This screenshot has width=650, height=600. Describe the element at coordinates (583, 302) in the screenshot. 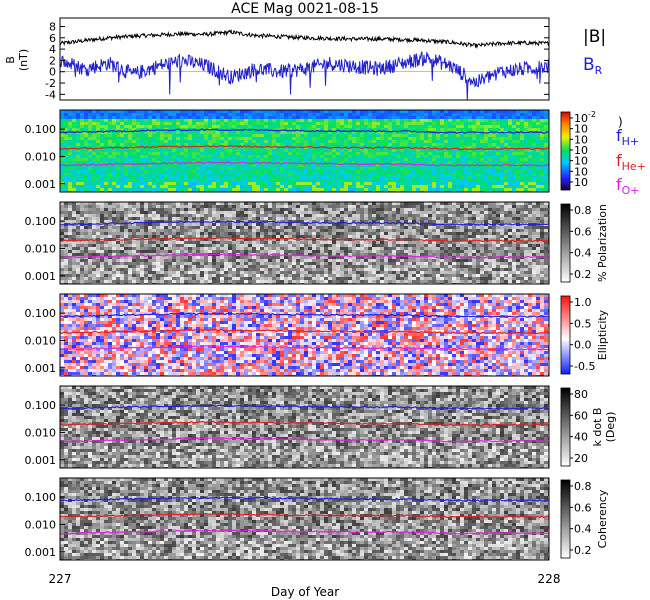

I see `colorbar-tick-label: 1.0` at that location.